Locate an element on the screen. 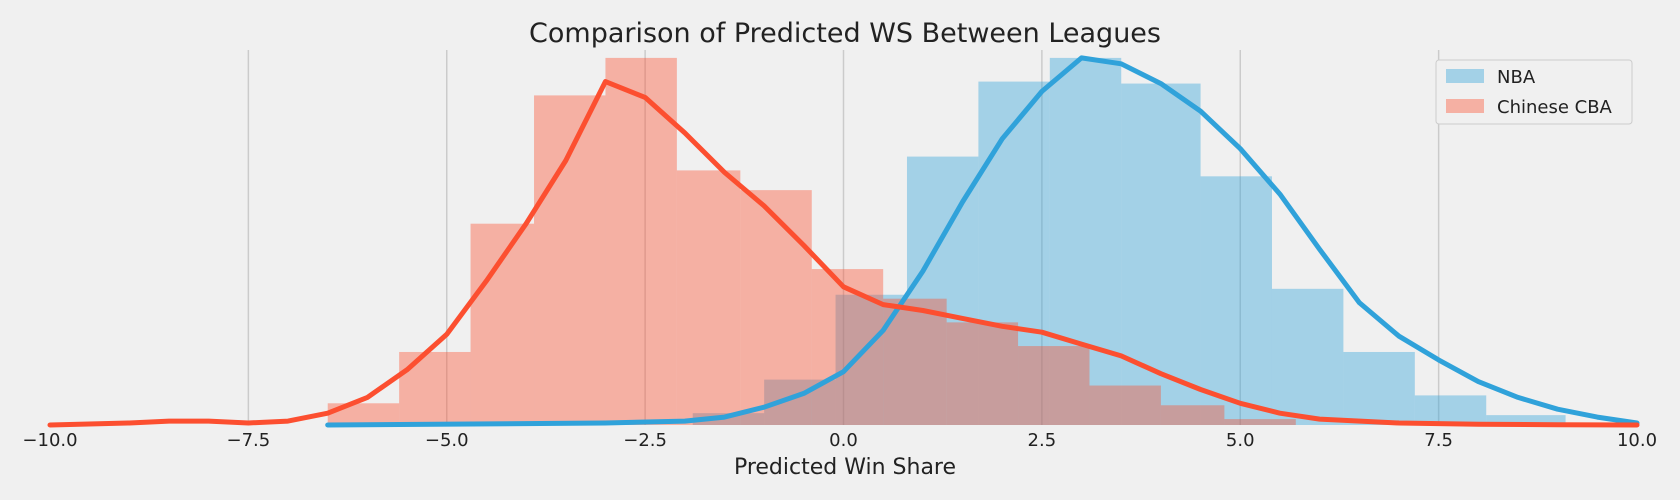  x-axis-label: Predicted Win Share is located at coordinates (845, 467).